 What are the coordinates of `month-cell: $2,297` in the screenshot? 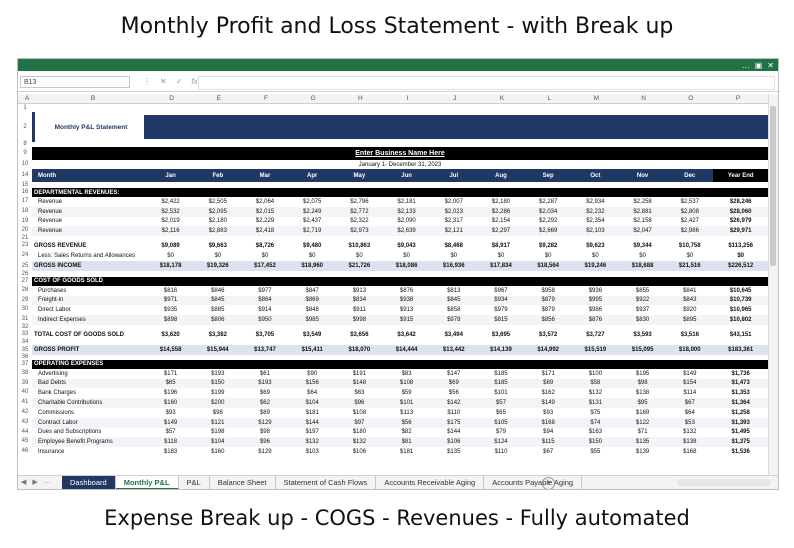 It's located at (501, 231).